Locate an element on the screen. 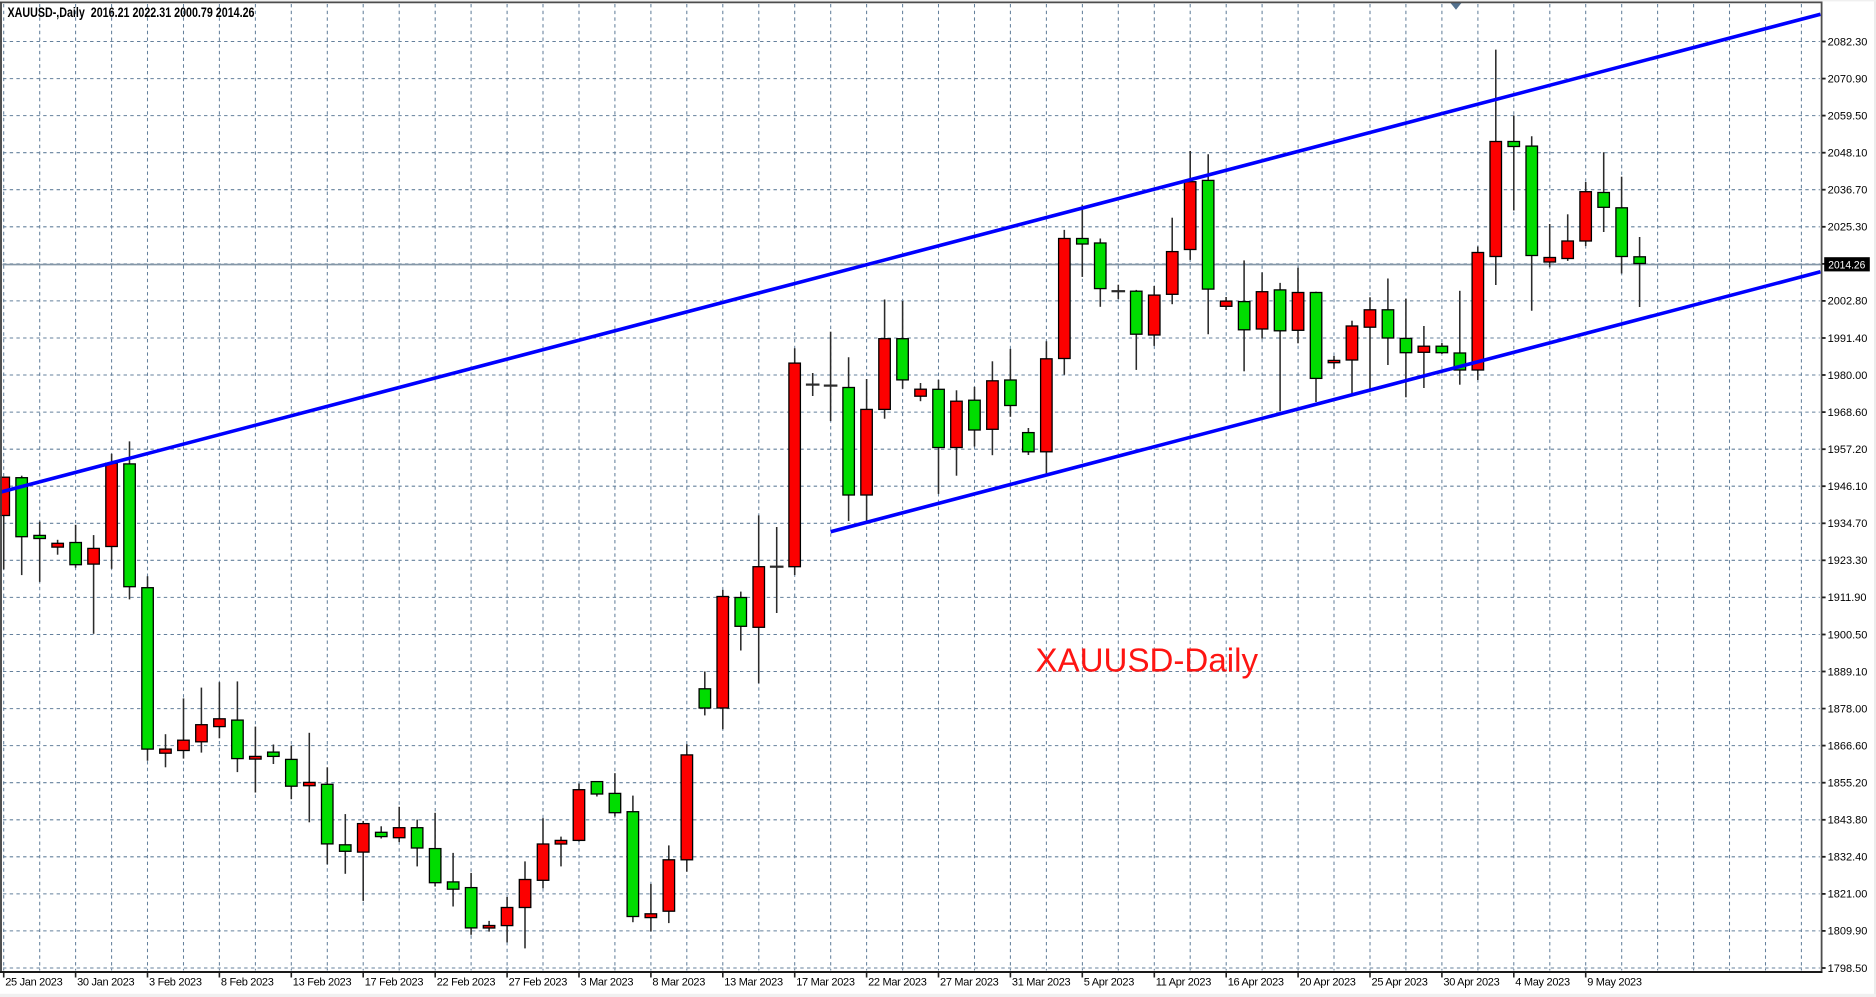 This screenshot has height=997, width=1876. svg-text: 1855.20 is located at coordinates (1848, 784).